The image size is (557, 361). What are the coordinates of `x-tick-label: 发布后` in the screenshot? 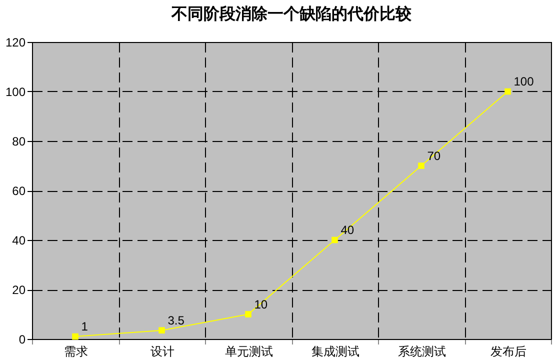 It's located at (508, 351).